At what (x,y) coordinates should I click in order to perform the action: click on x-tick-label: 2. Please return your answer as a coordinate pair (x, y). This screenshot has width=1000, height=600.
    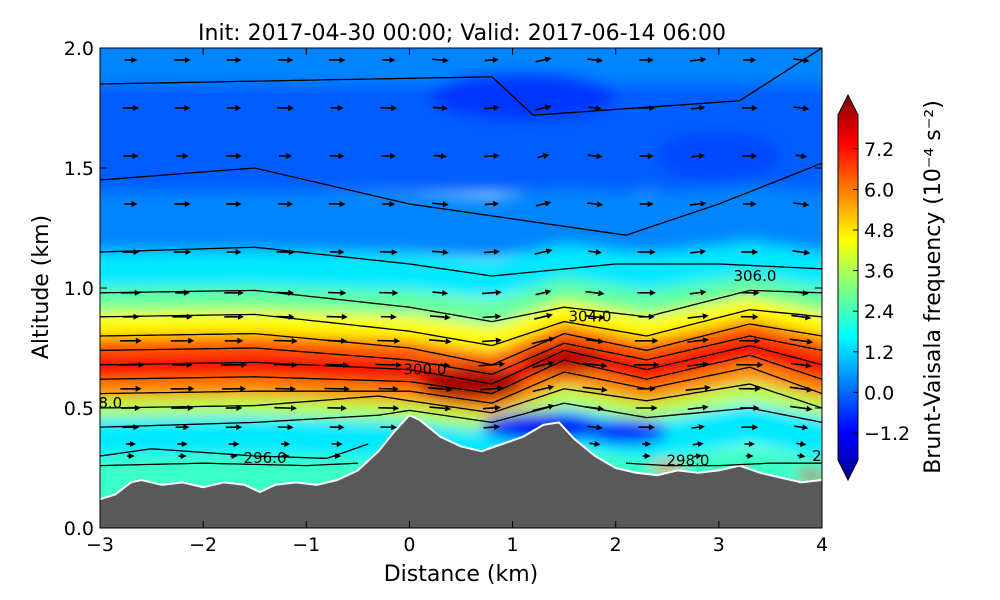
    Looking at the image, I should click on (616, 545).